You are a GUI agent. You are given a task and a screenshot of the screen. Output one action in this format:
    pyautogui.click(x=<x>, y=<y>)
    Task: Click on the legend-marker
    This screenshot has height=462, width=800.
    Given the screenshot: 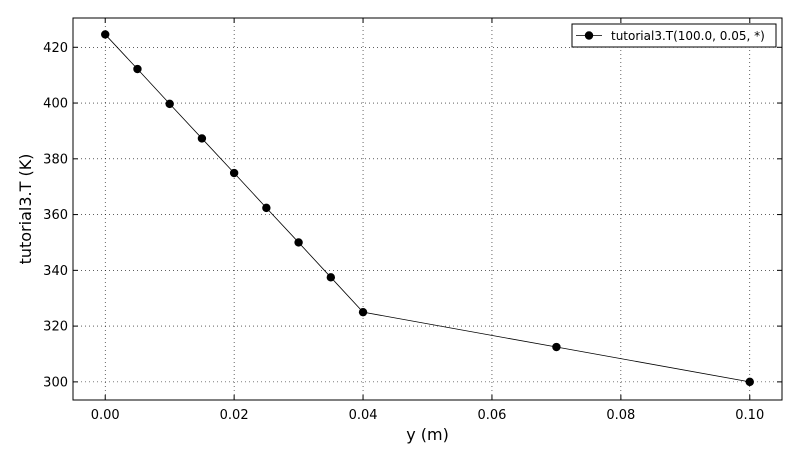 What is the action you would take?
    pyautogui.click(x=589, y=35)
    